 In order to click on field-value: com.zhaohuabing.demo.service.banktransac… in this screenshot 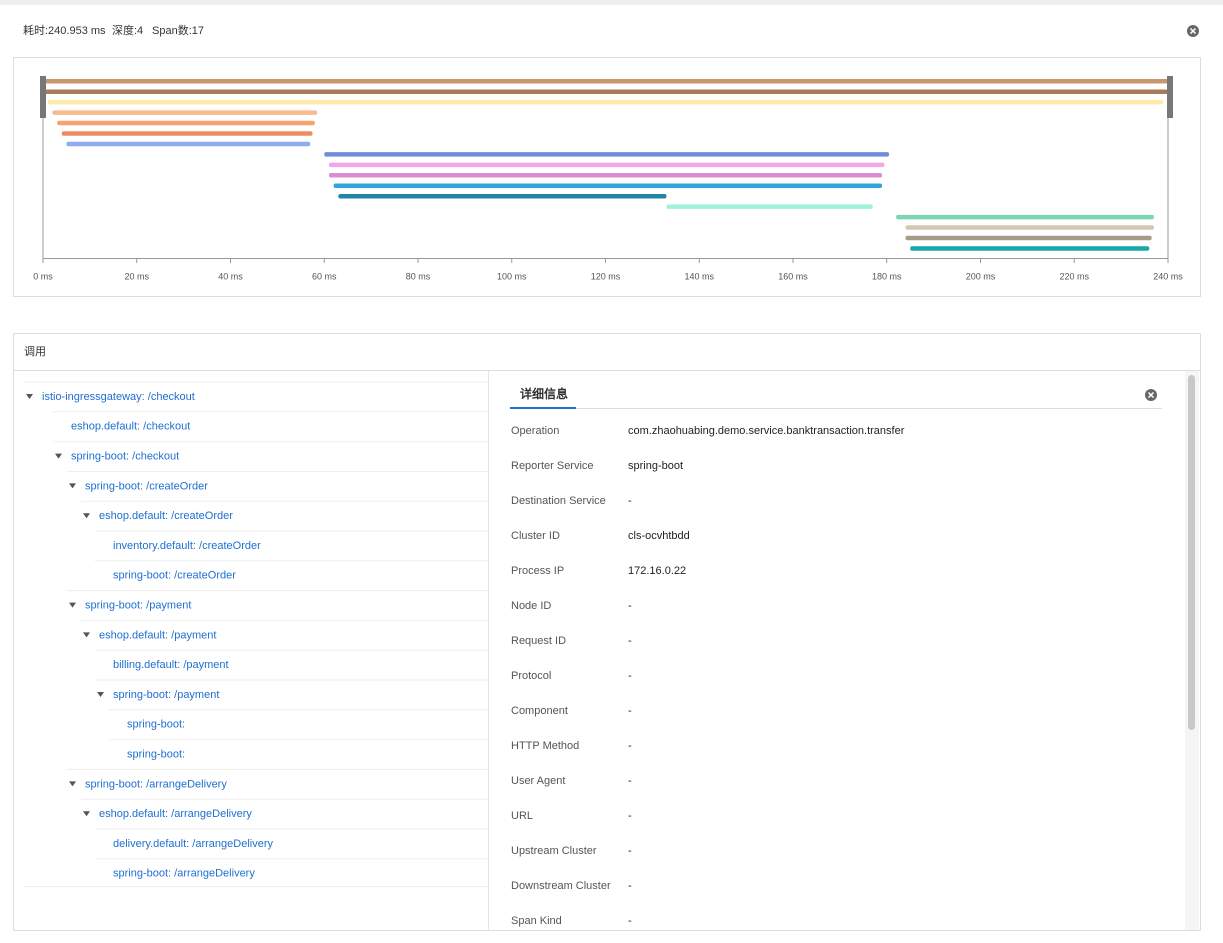, I will do `click(766, 431)`.